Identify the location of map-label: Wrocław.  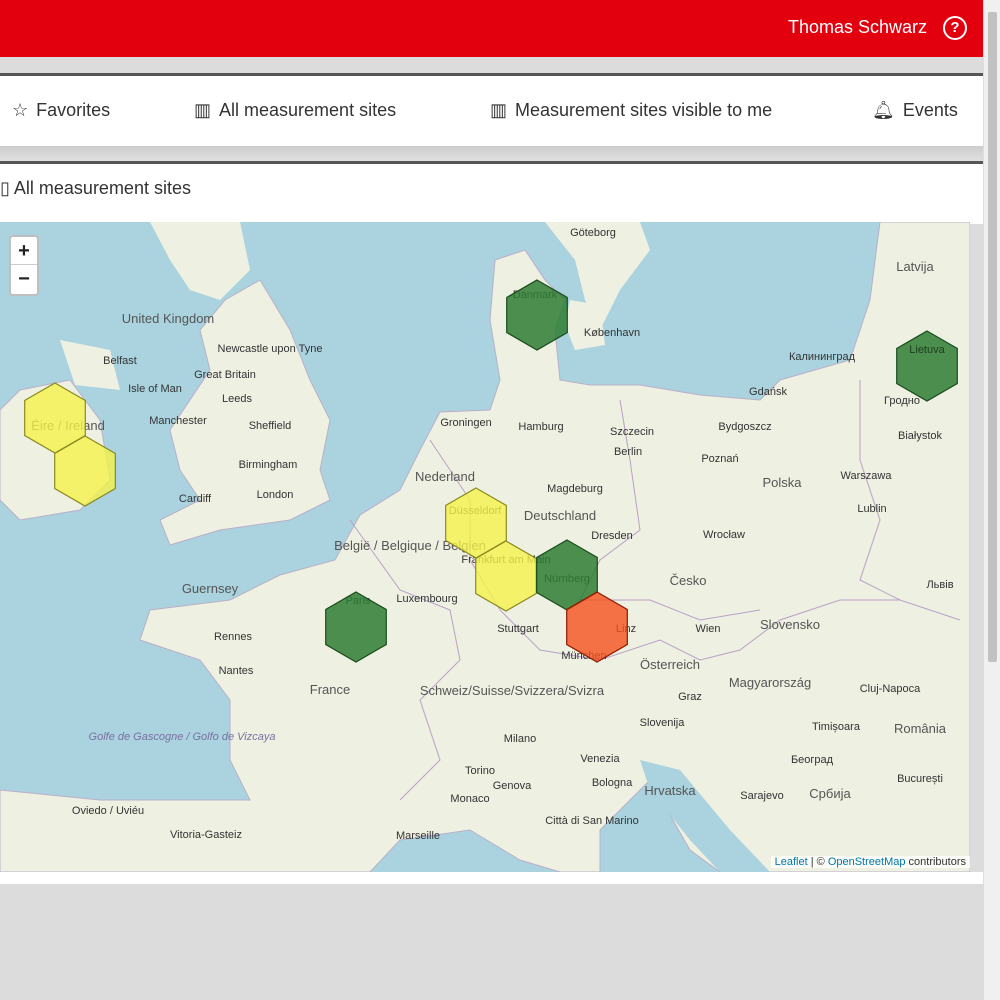
(724, 535).